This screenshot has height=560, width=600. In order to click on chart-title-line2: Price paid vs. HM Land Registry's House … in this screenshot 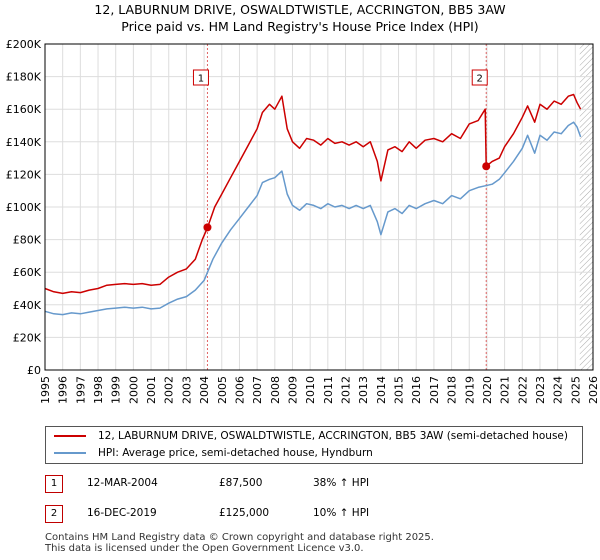, I will do `click(300, 26)`.